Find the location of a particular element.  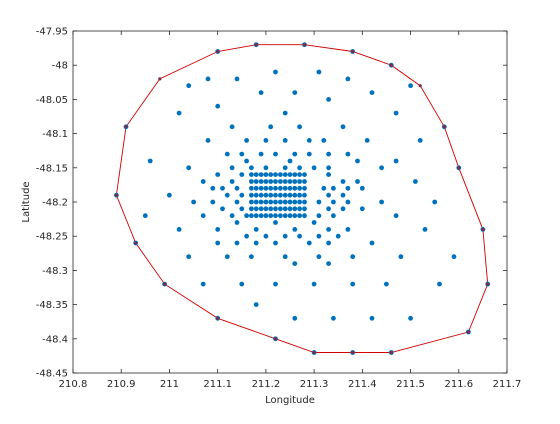

y-axis-label: Latitude is located at coordinates (26, 201).